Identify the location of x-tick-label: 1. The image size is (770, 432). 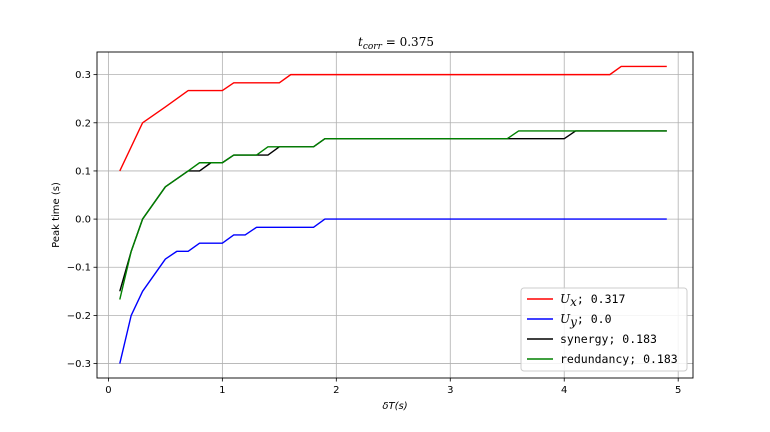
(222, 390).